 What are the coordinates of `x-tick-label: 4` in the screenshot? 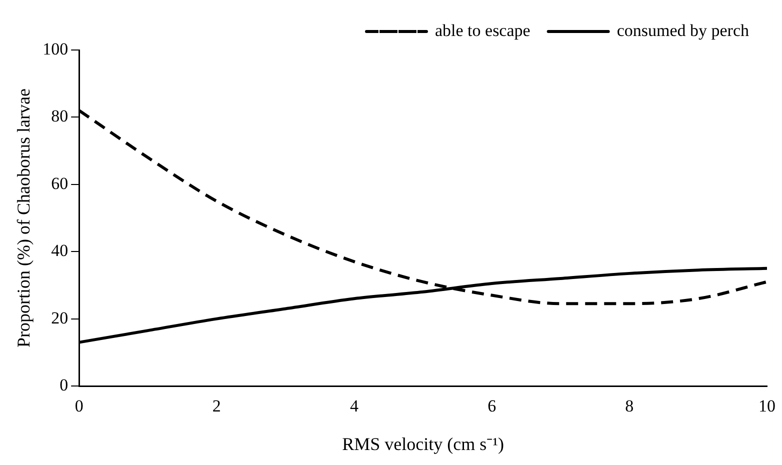 It's located at (355, 406).